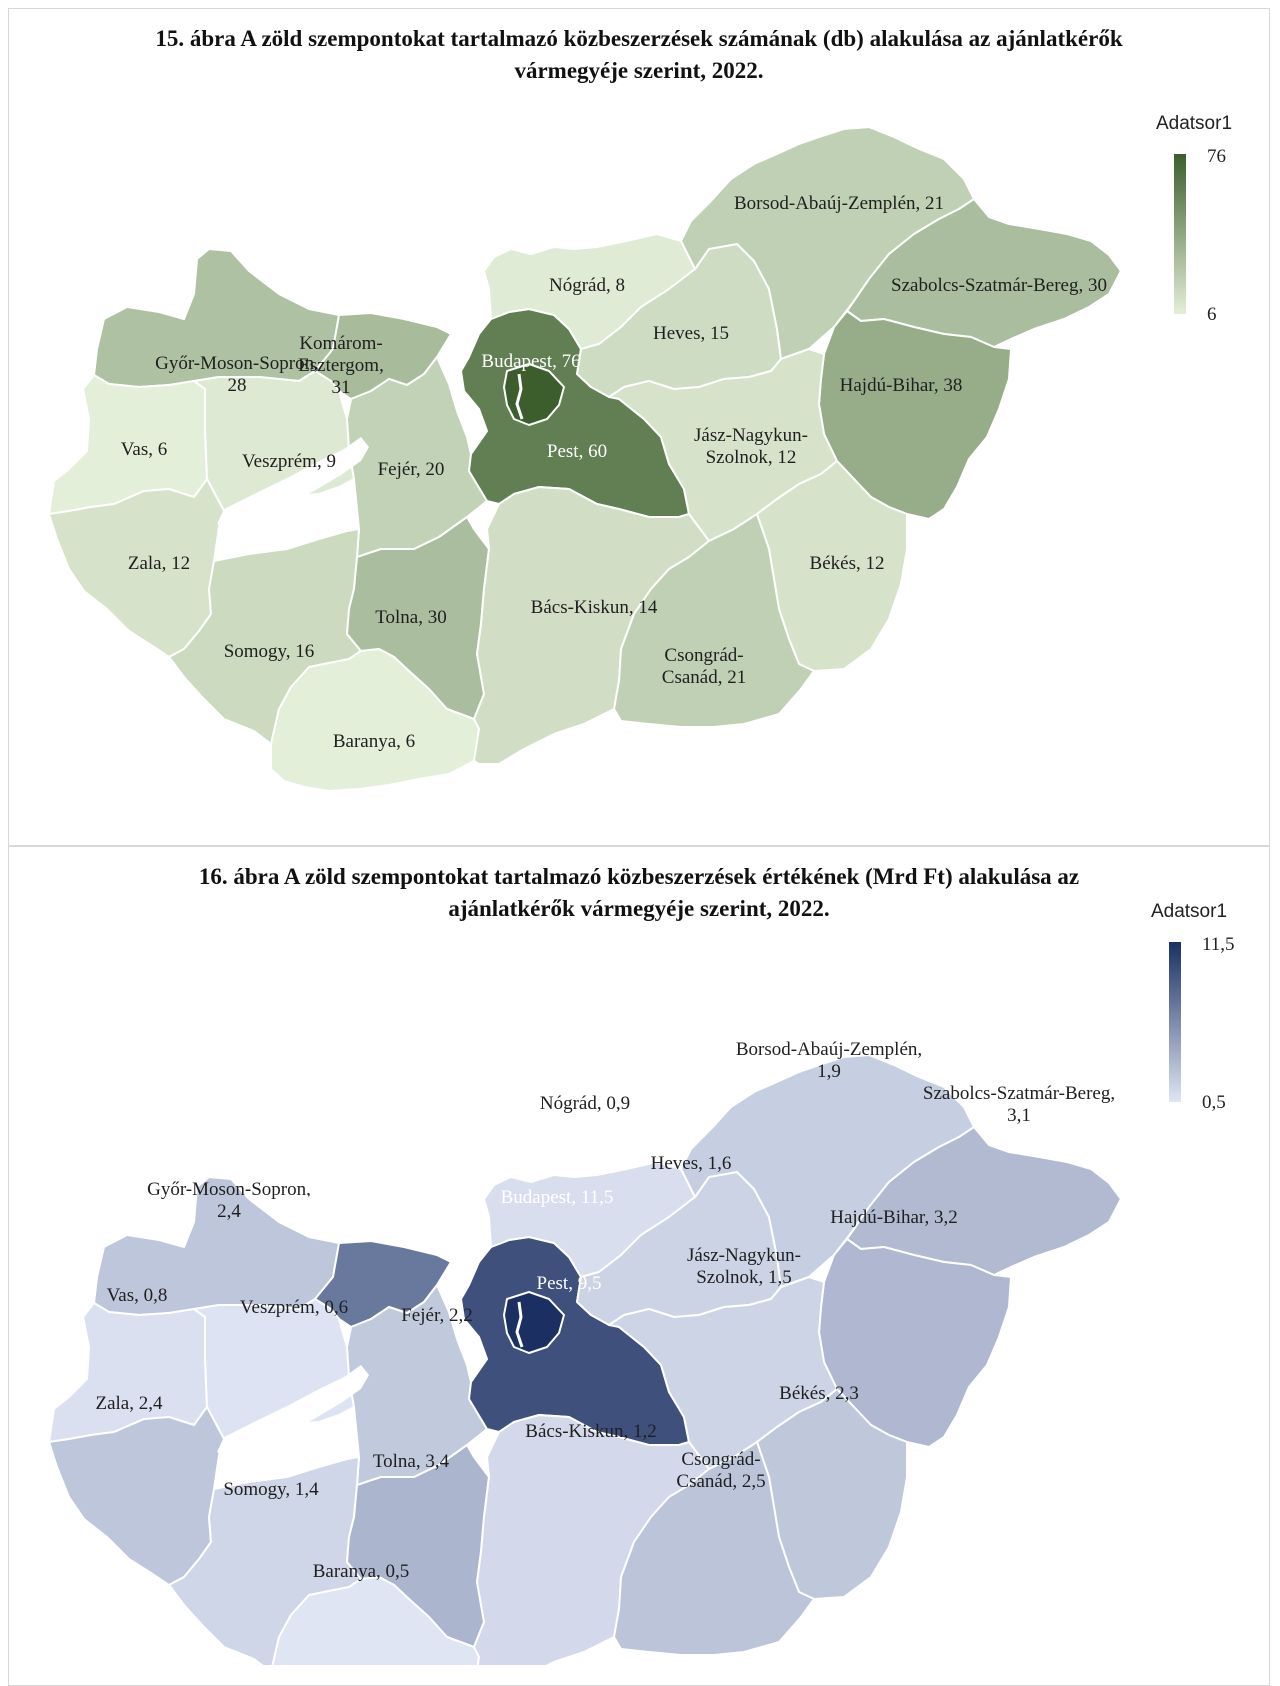 The height and width of the screenshot is (1686, 1280). Describe the element at coordinates (1214, 1102) in the screenshot. I see `legend-min-label: 0,5` at that location.